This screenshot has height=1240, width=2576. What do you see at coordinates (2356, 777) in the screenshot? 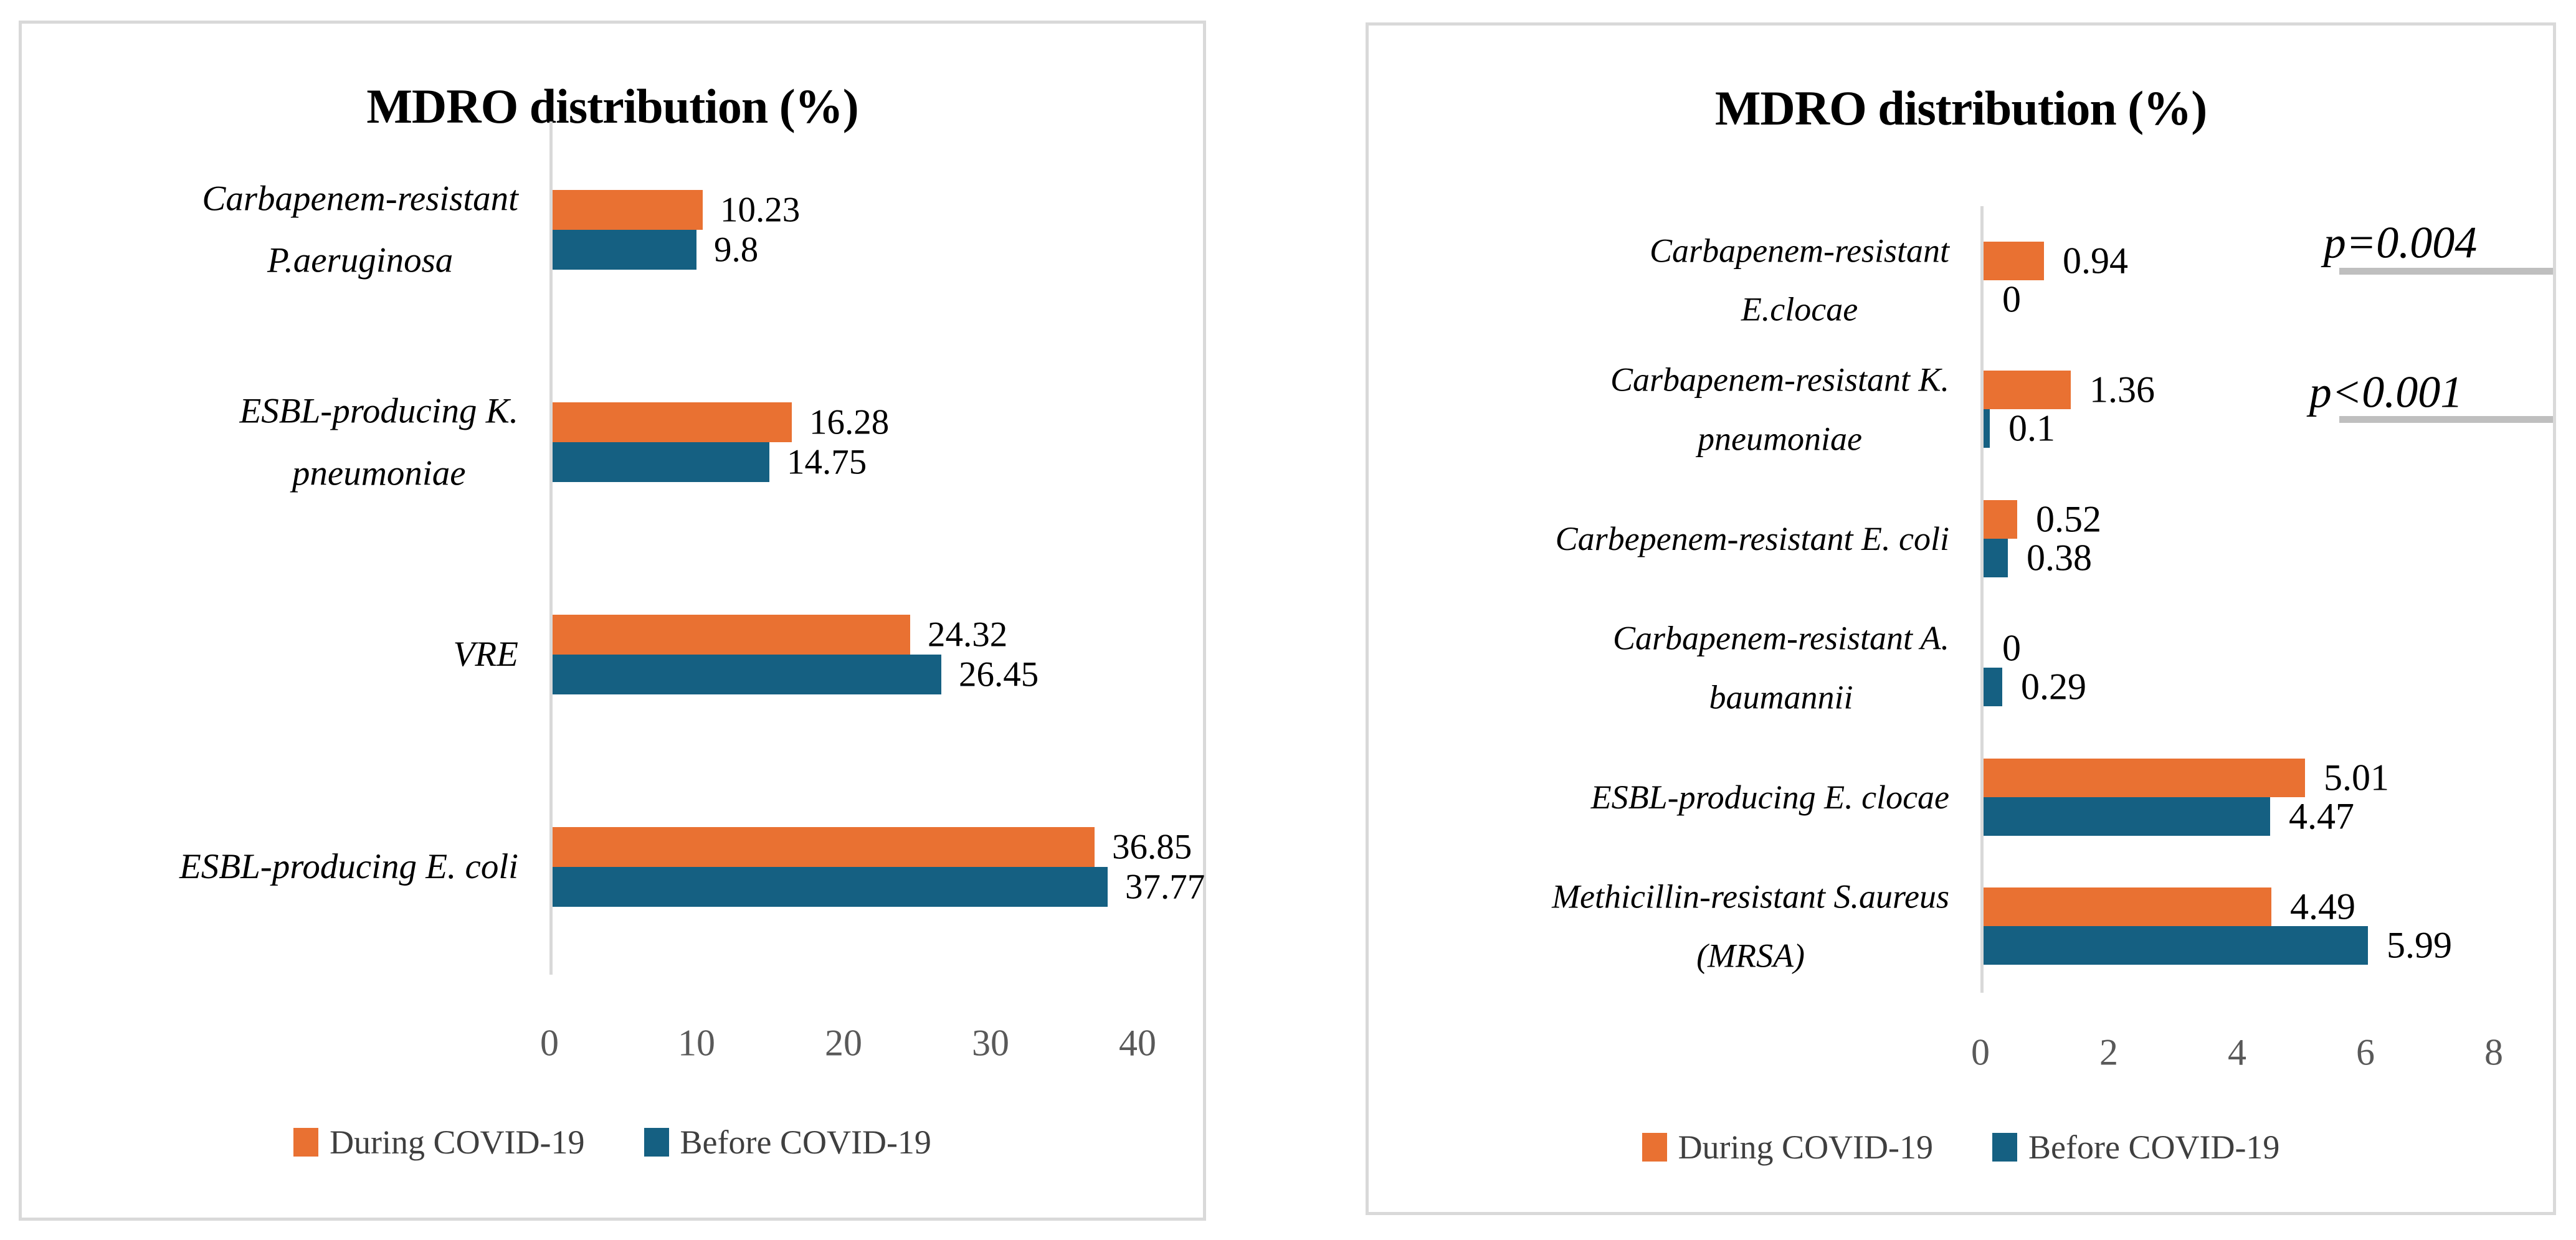
I see `value-label: 5.01` at bounding box center [2356, 777].